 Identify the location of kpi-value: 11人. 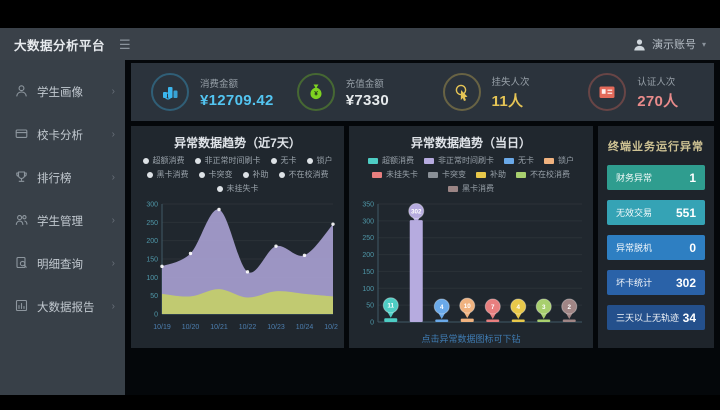
(507, 101).